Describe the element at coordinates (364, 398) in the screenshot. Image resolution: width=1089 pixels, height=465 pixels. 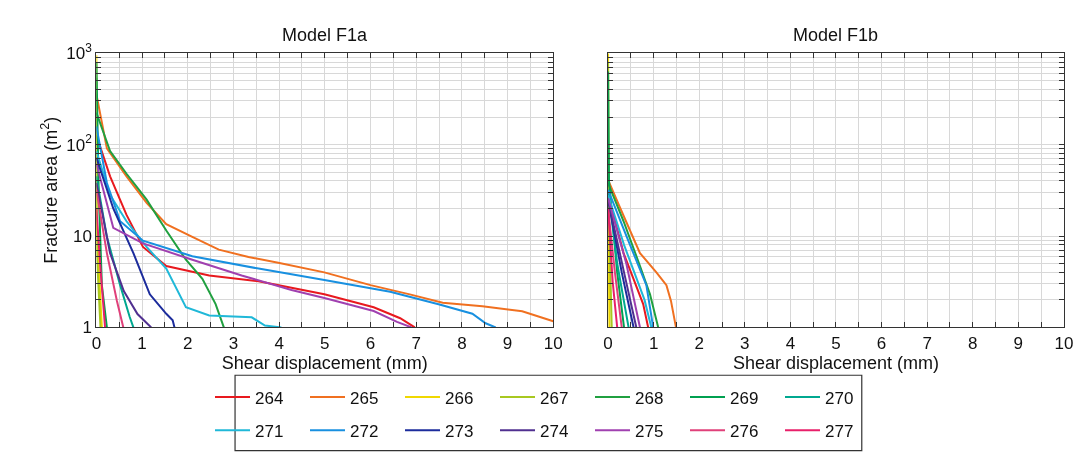
I see `legend-label: 265` at that location.